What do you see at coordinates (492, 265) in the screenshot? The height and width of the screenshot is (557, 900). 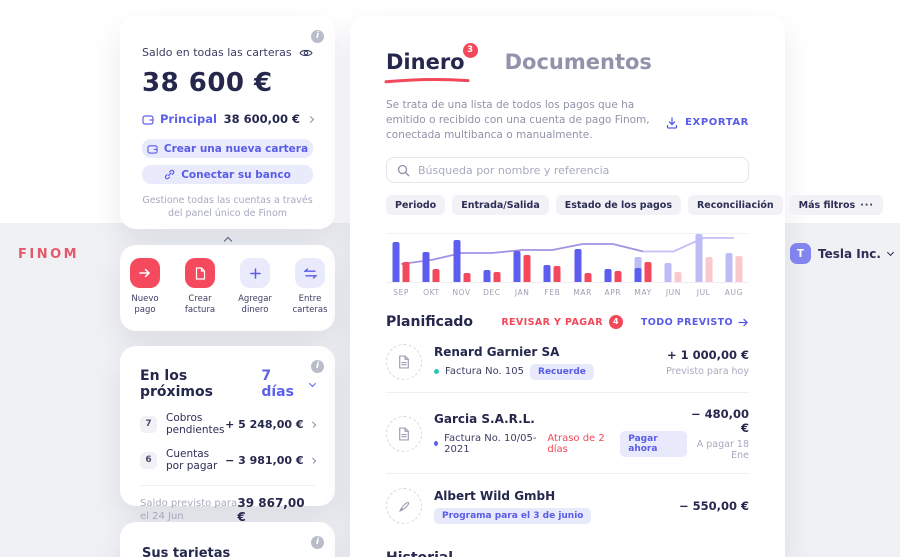 I see `chart-month-group: DEC` at bounding box center [492, 265].